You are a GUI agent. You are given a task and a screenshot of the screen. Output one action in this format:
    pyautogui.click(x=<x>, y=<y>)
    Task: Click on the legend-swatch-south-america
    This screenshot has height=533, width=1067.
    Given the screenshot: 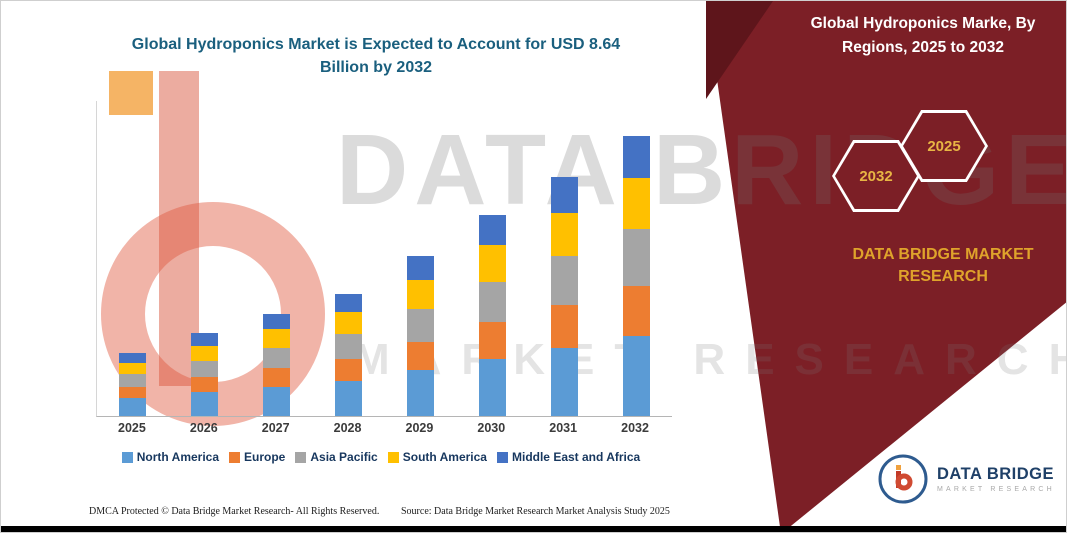 What is the action you would take?
    pyautogui.click(x=393, y=457)
    